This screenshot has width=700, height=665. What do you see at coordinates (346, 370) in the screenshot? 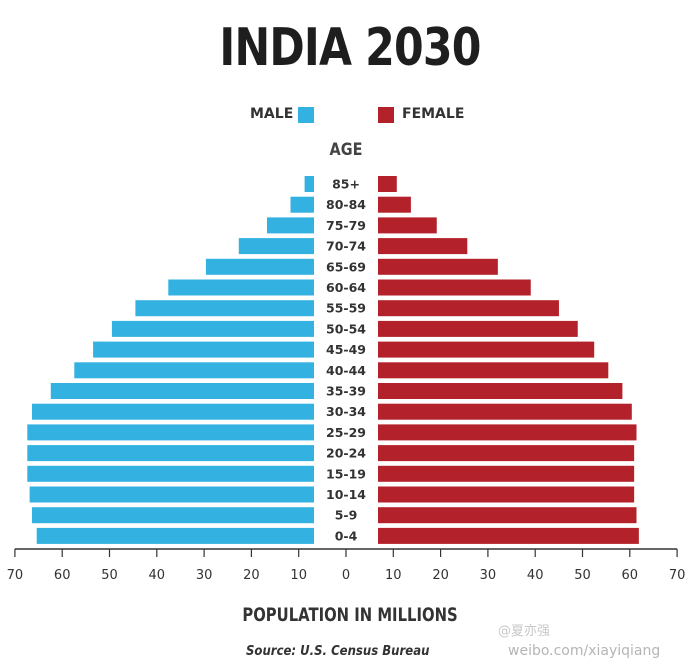
I see `age-label-40-44: 40-44` at bounding box center [346, 370].